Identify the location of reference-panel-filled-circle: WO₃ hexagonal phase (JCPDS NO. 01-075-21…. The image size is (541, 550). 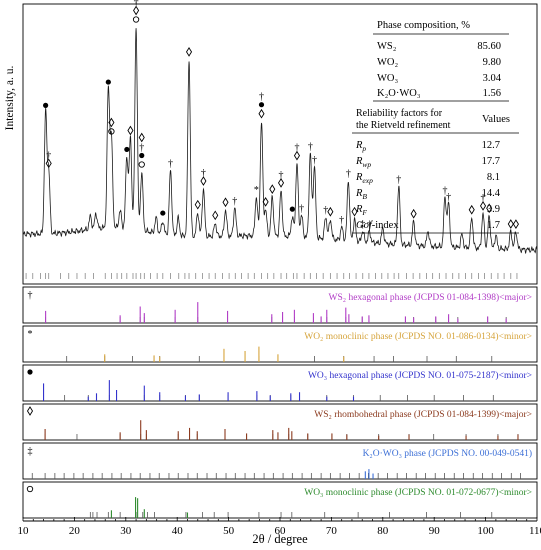
(280, 383).